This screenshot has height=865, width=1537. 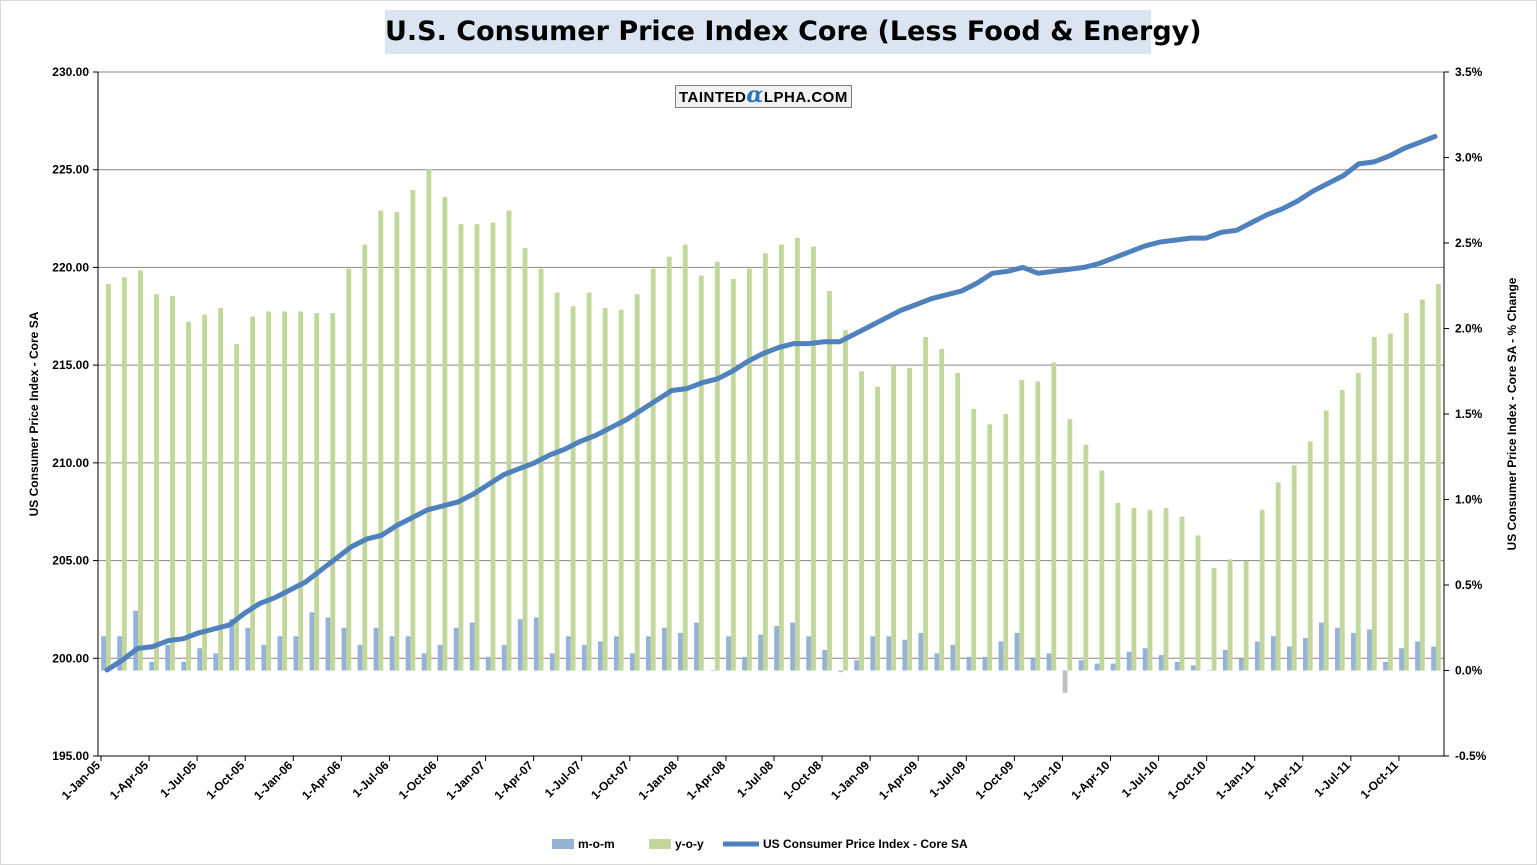 What do you see at coordinates (1469, 585) in the screenshot?
I see `y-right-tick-label: 0.5%` at bounding box center [1469, 585].